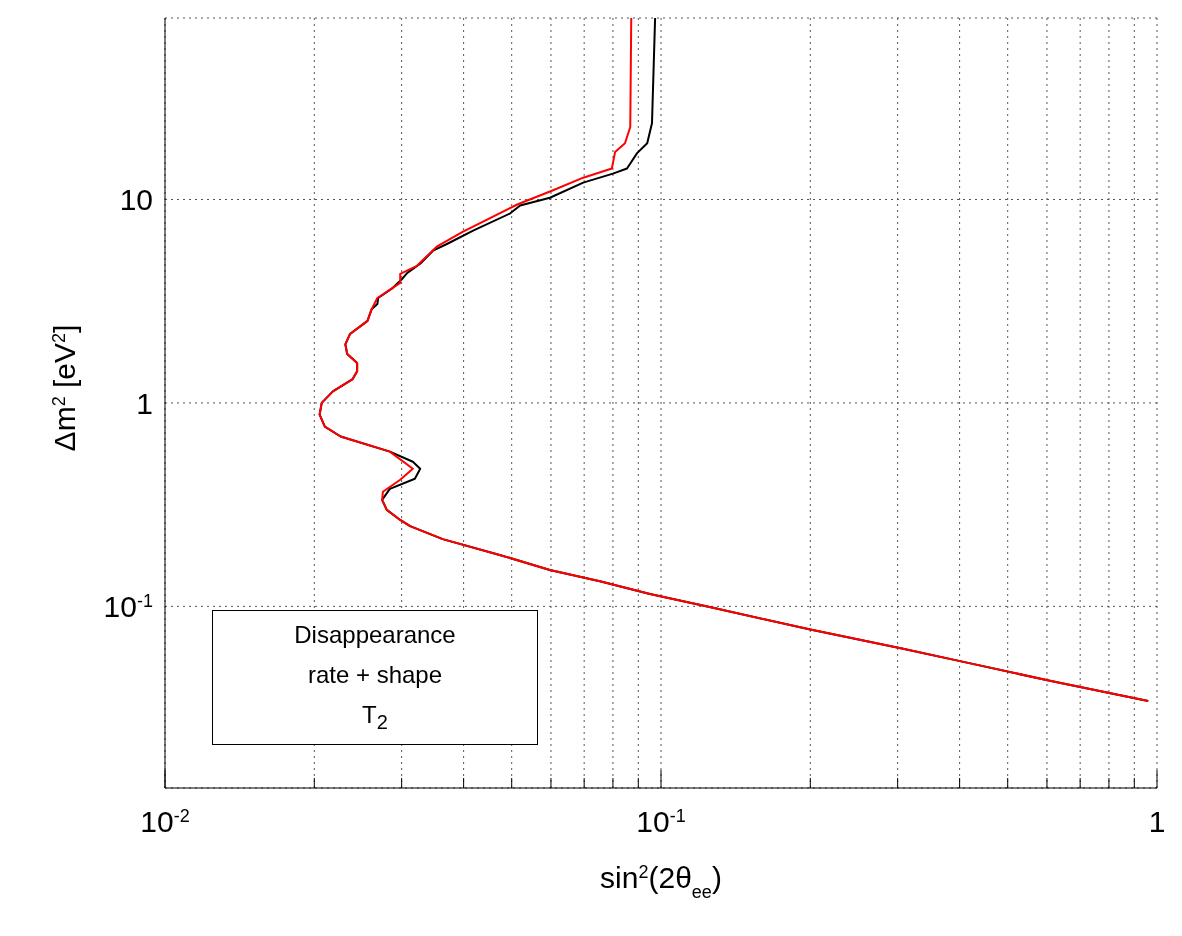 Image resolution: width=1182 pixels, height=936 pixels. Describe the element at coordinates (128, 607) in the screenshot. I see `y-tick-label: 10$^{-1}$` at that location.